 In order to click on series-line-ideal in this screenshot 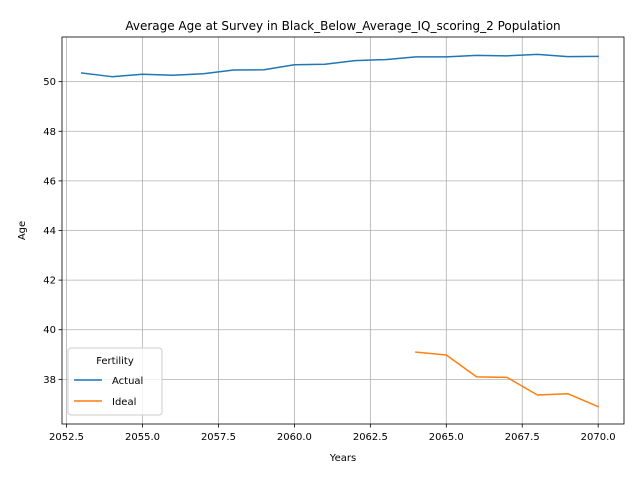, I will do `click(507, 379)`.